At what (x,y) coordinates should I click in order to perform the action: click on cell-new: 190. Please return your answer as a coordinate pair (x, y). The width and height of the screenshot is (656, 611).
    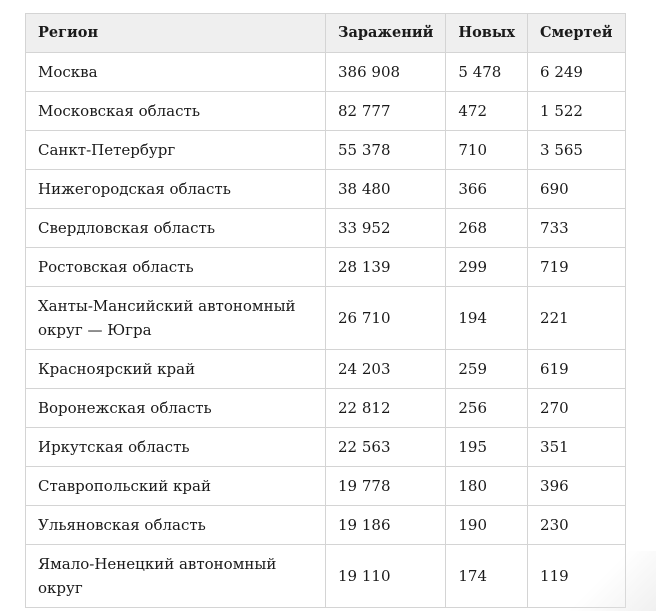
    Looking at the image, I should click on (487, 525).